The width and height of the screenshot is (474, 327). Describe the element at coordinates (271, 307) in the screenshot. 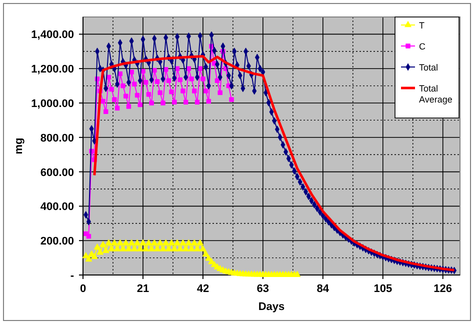

I see `x-axis-title: Days` at that location.